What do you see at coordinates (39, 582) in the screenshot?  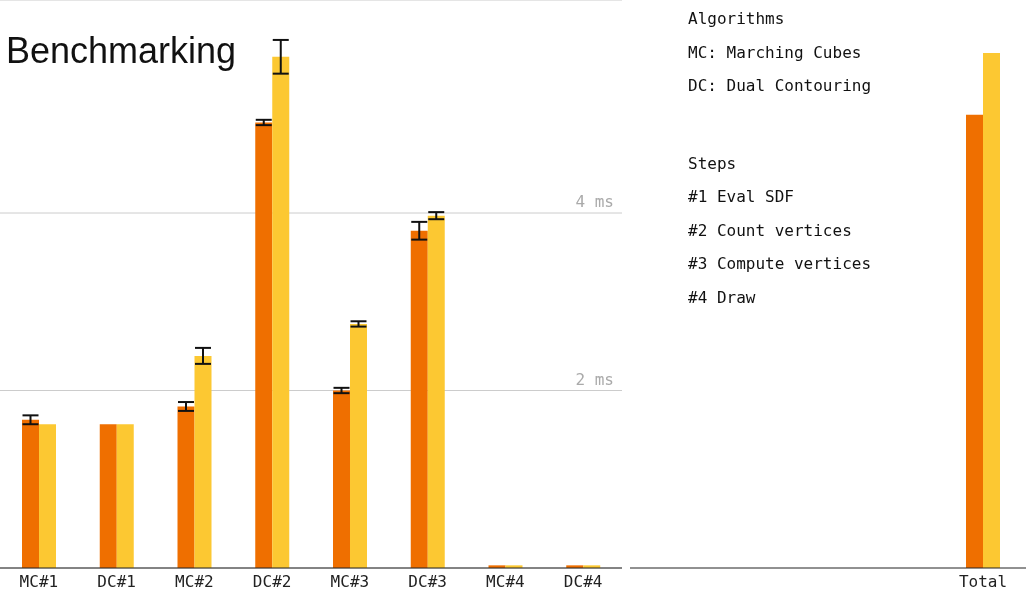 I see `x-tick-label: MC#1` at bounding box center [39, 582].